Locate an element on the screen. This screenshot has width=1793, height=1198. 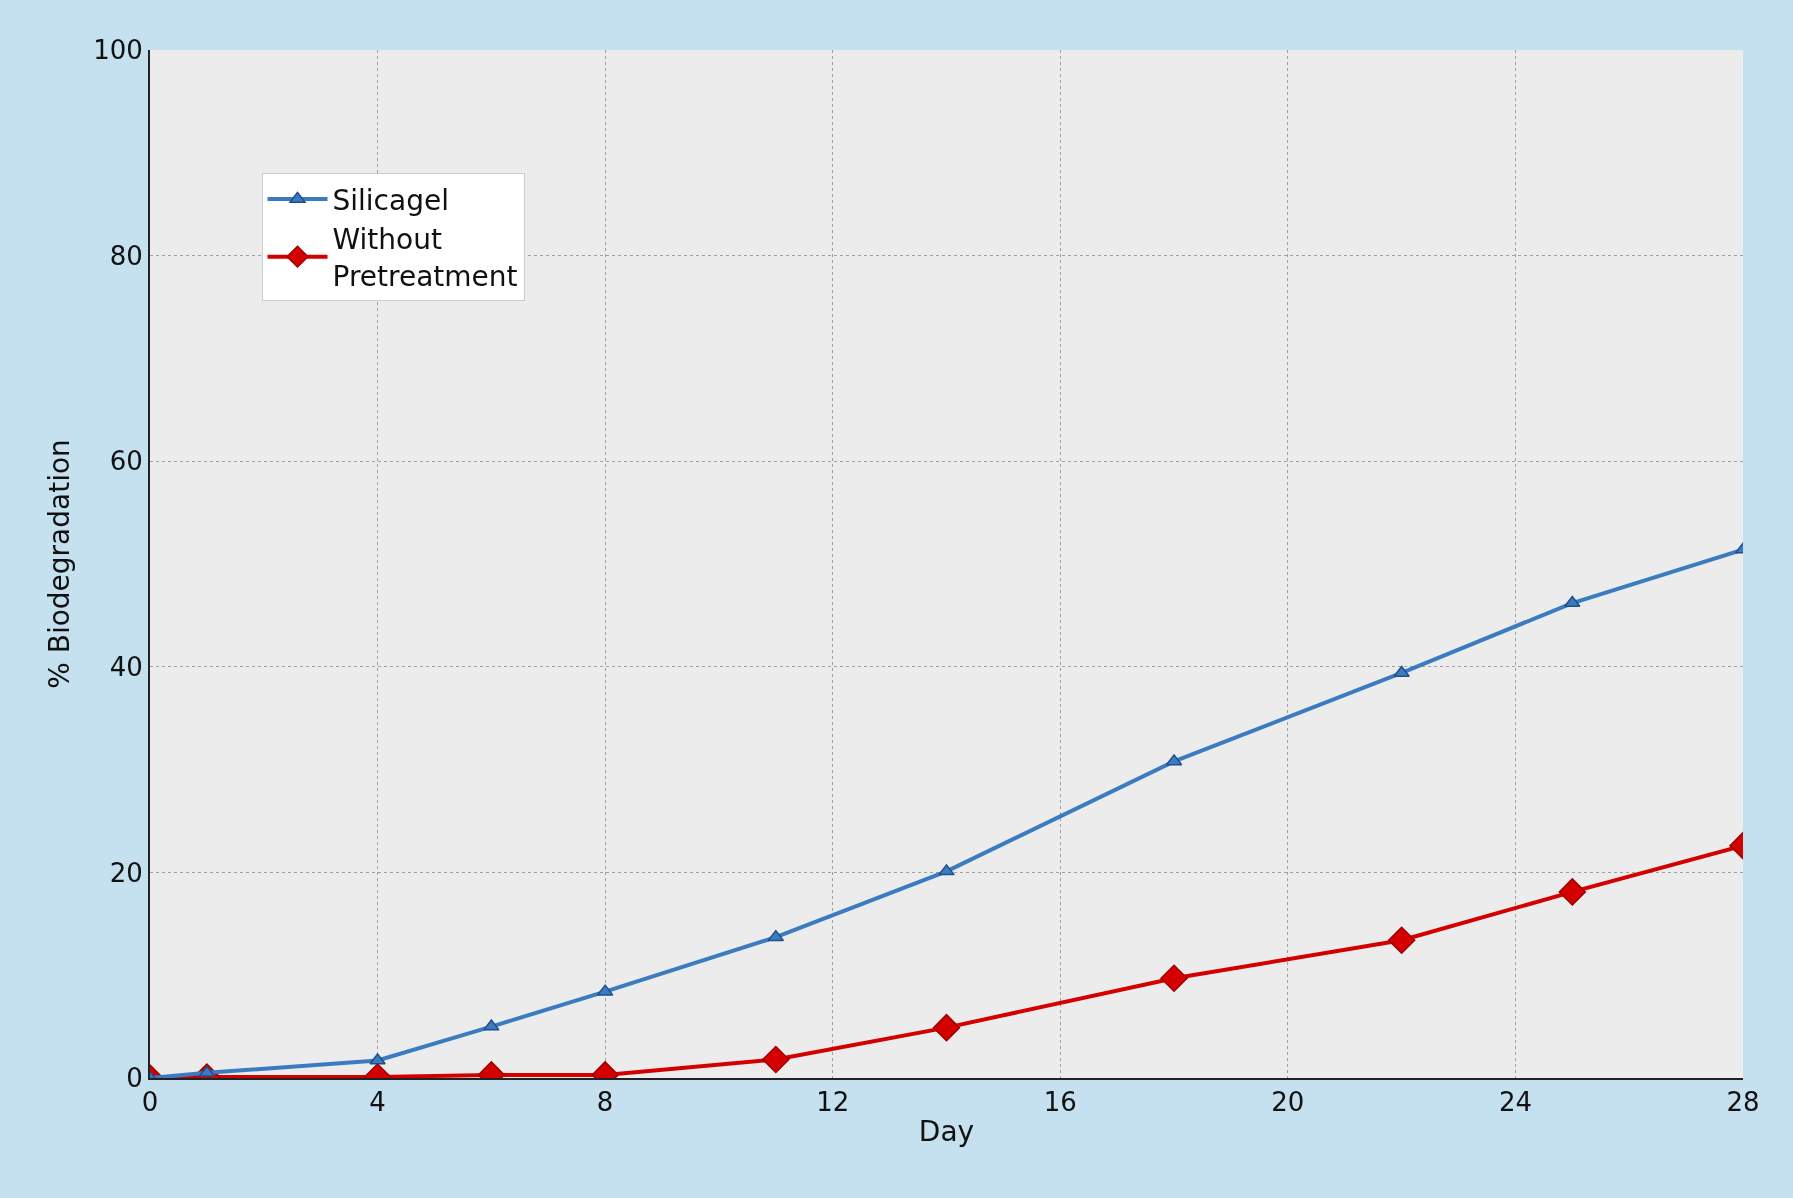
y-tick-label: 40 is located at coordinates (126, 666).